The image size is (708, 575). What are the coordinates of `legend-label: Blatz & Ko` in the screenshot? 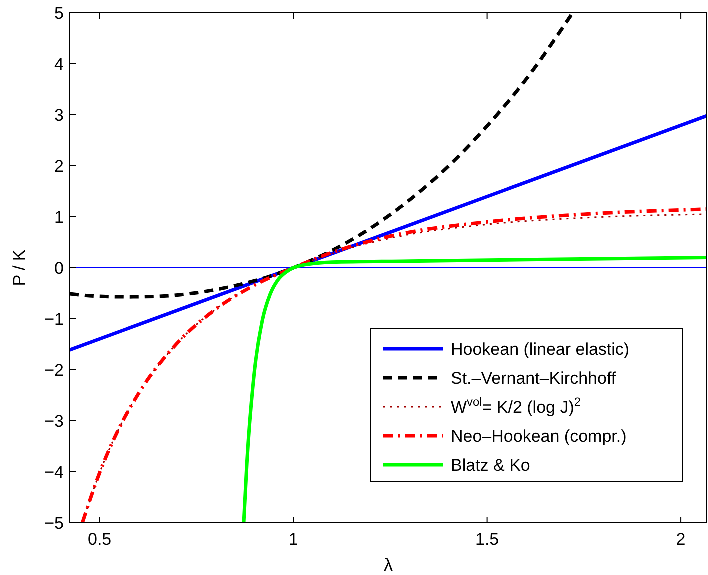 It's located at (490, 465).